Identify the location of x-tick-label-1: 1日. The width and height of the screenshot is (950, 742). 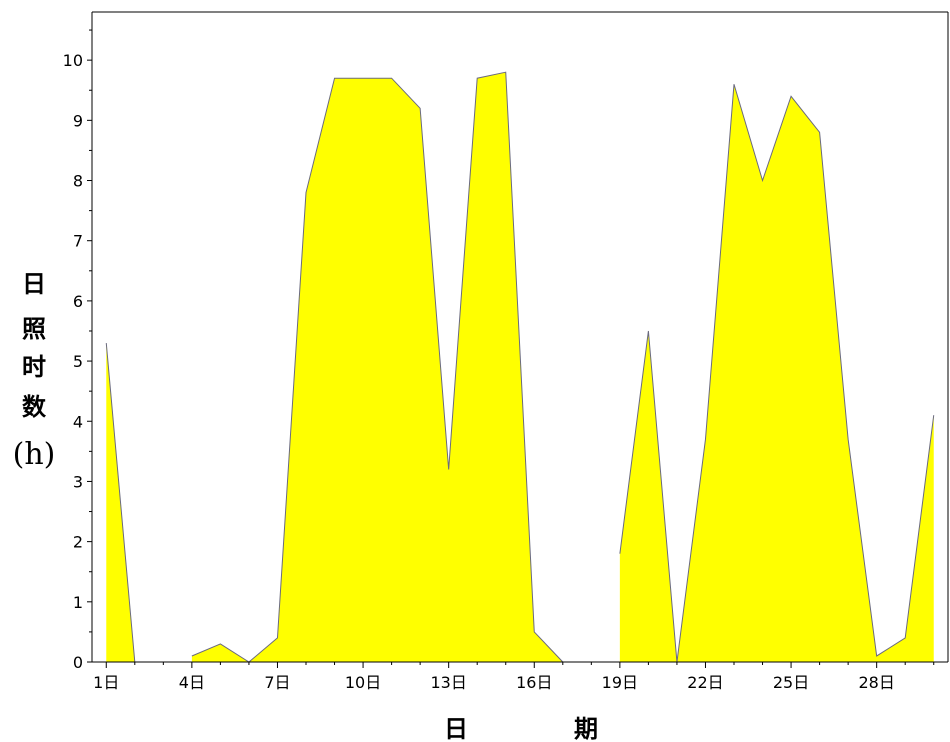
(106, 682).